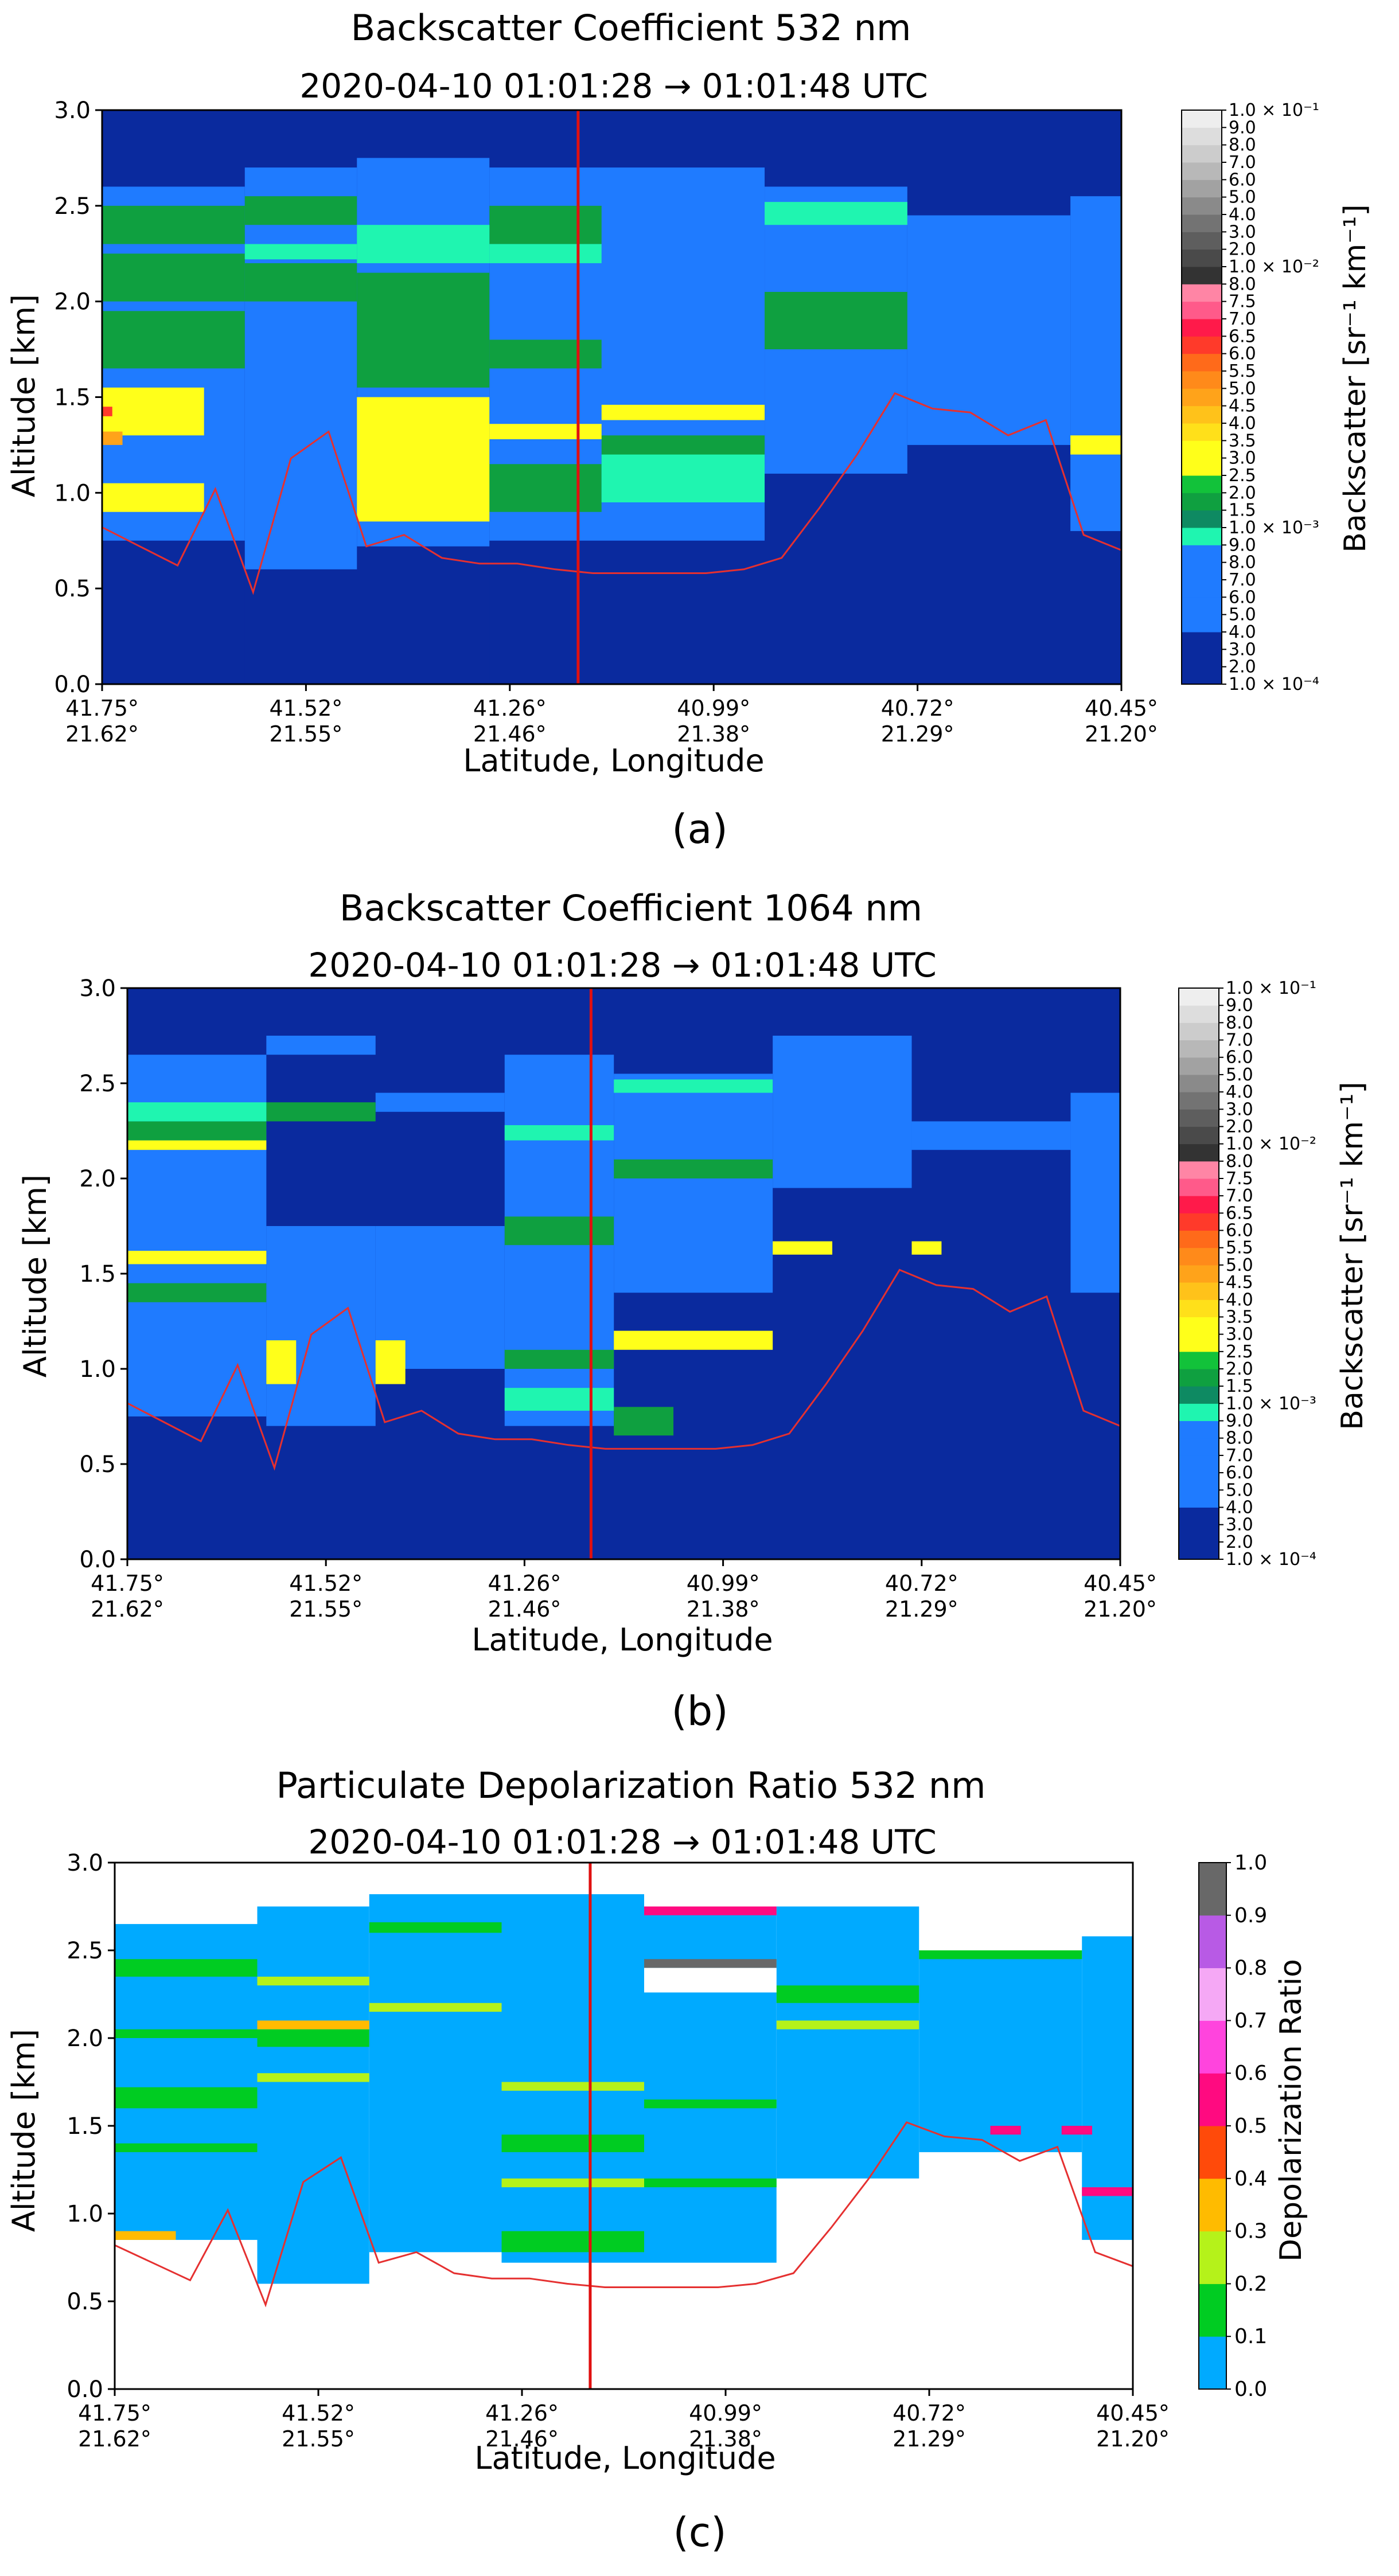  I want to click on panel-2-terrain-line, so click(623, 2214).